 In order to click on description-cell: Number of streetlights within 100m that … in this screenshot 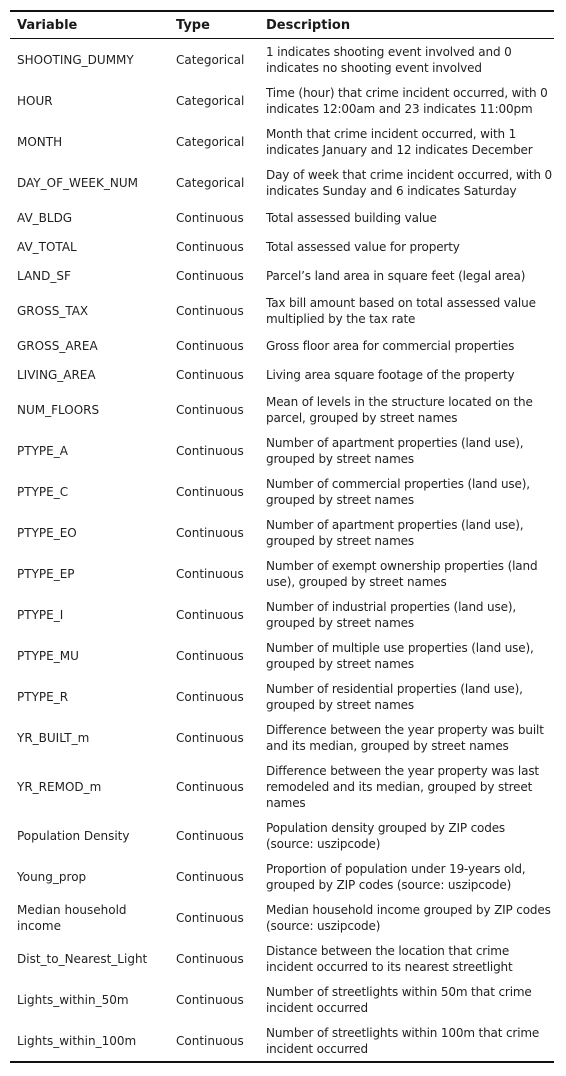, I will do `click(403, 1040)`.